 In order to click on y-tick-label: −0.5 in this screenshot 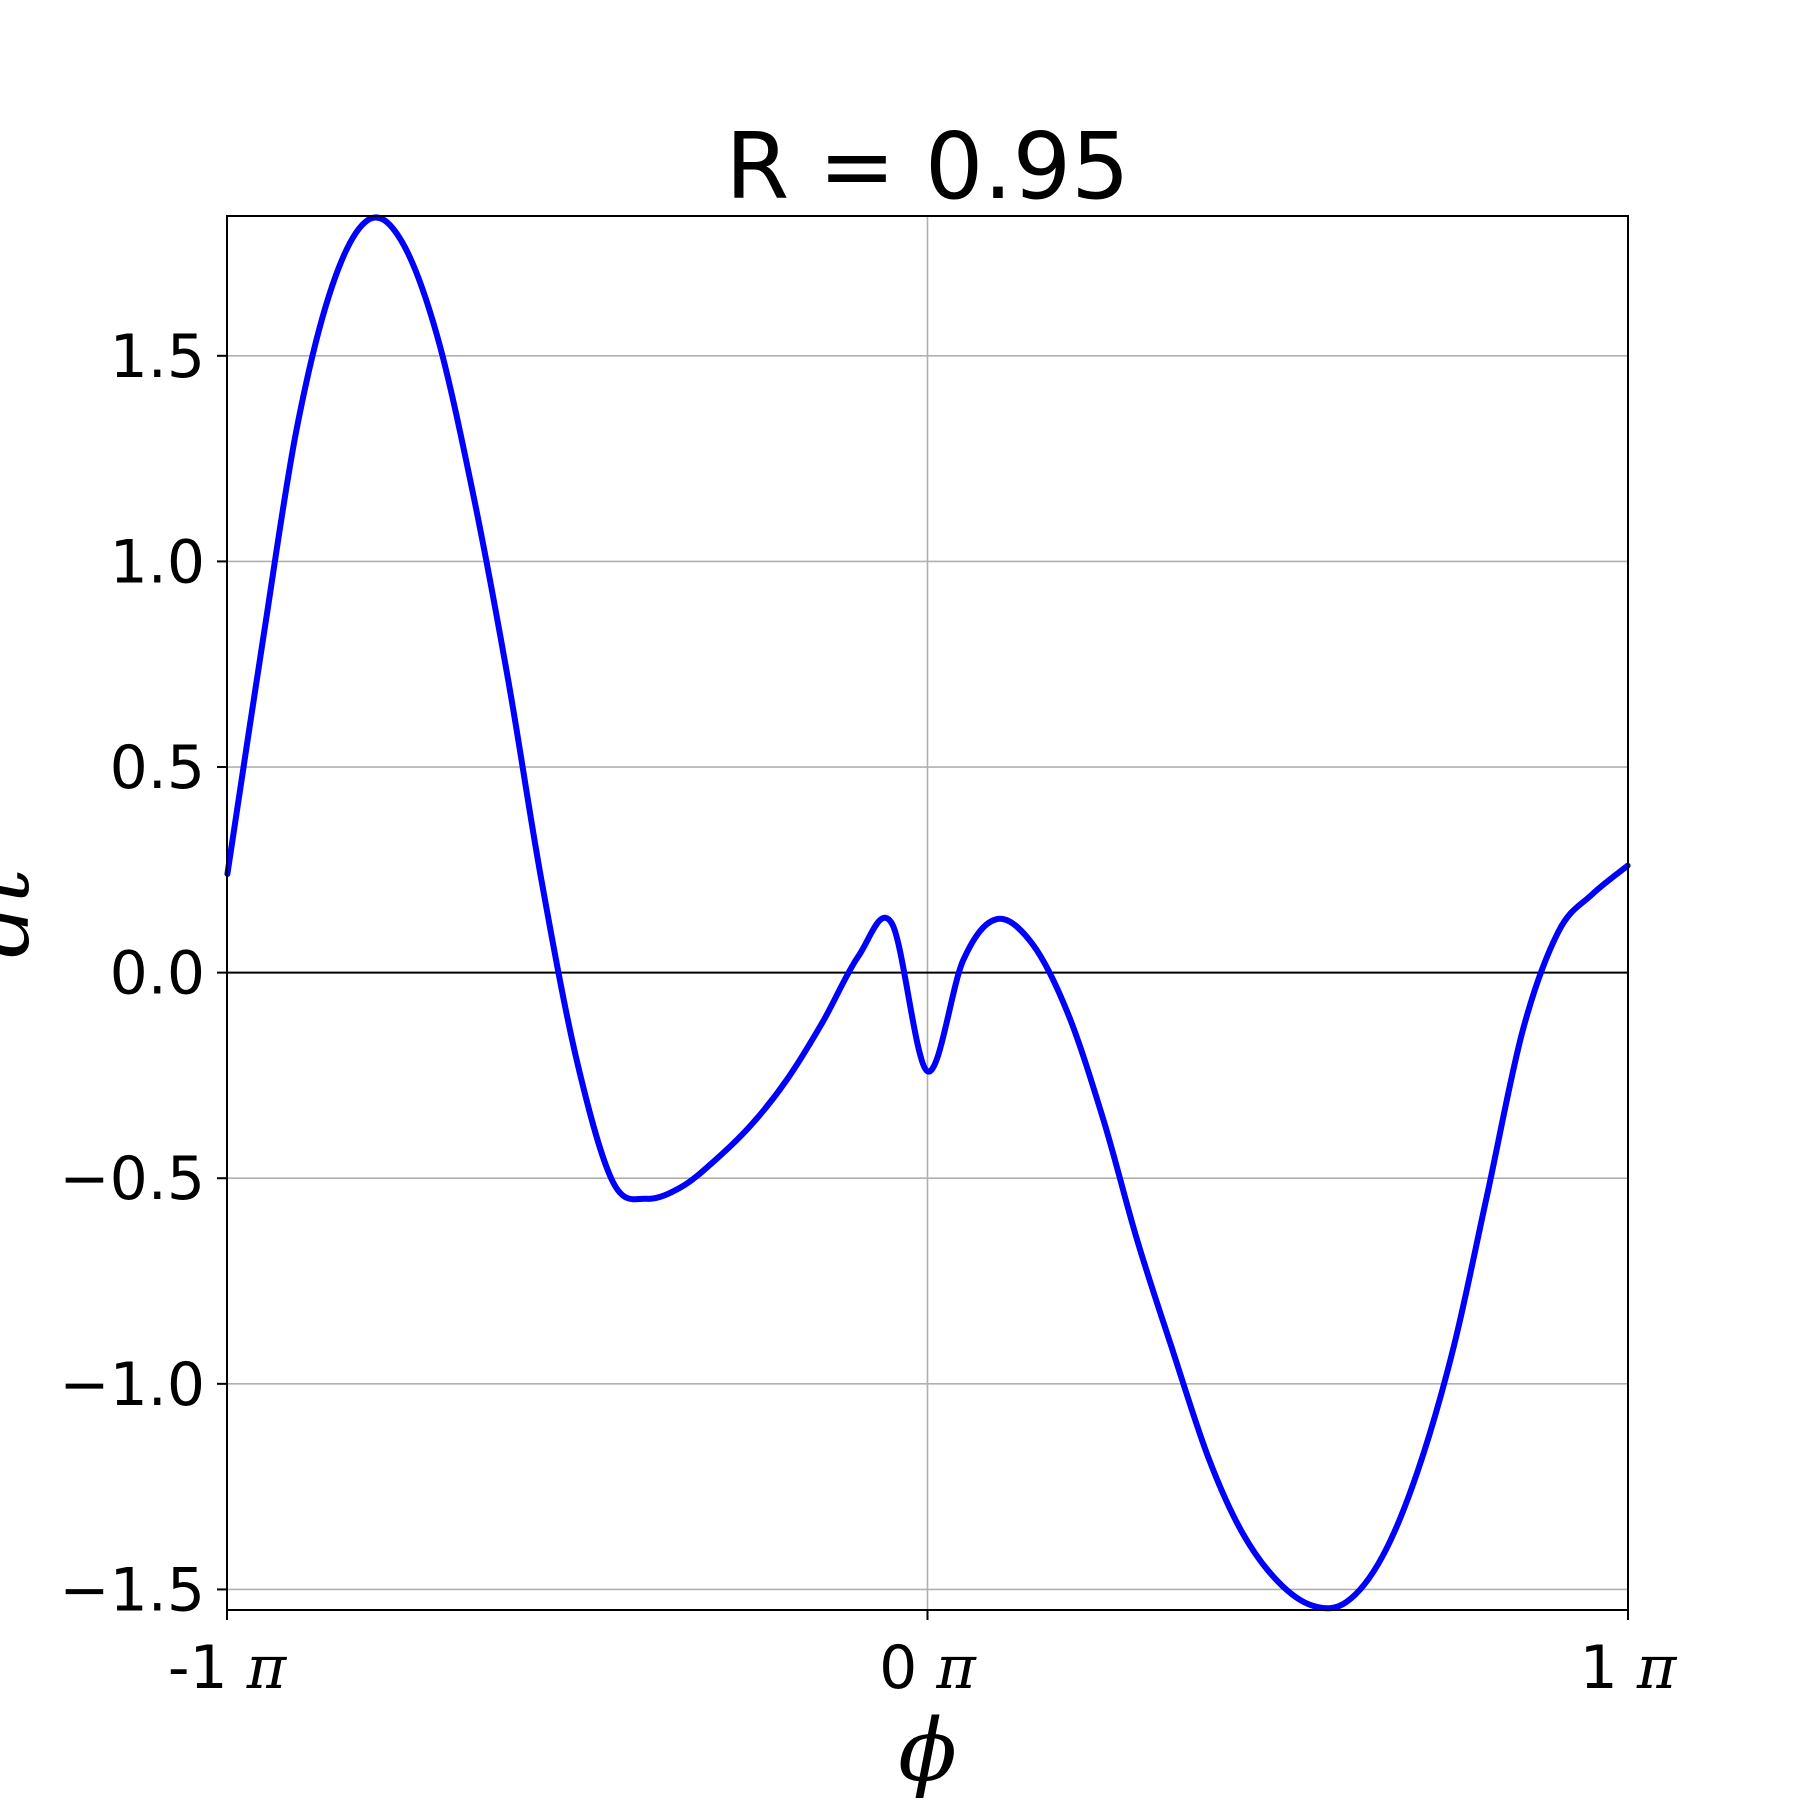, I will do `click(132, 1179)`.